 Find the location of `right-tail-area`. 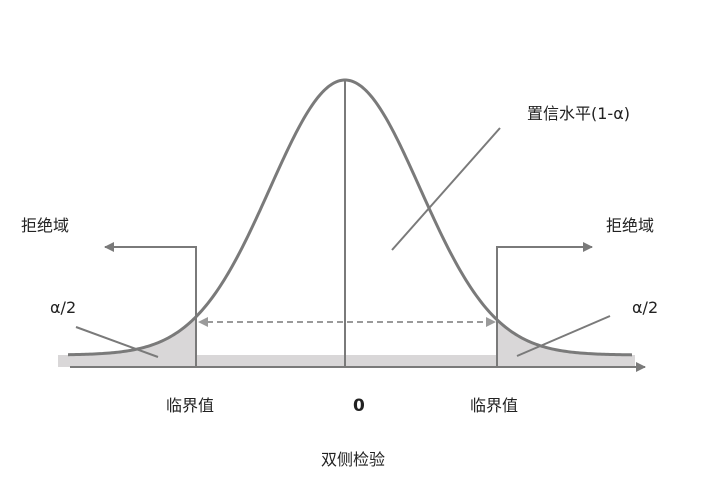

right-tail-area is located at coordinates (564, 343).